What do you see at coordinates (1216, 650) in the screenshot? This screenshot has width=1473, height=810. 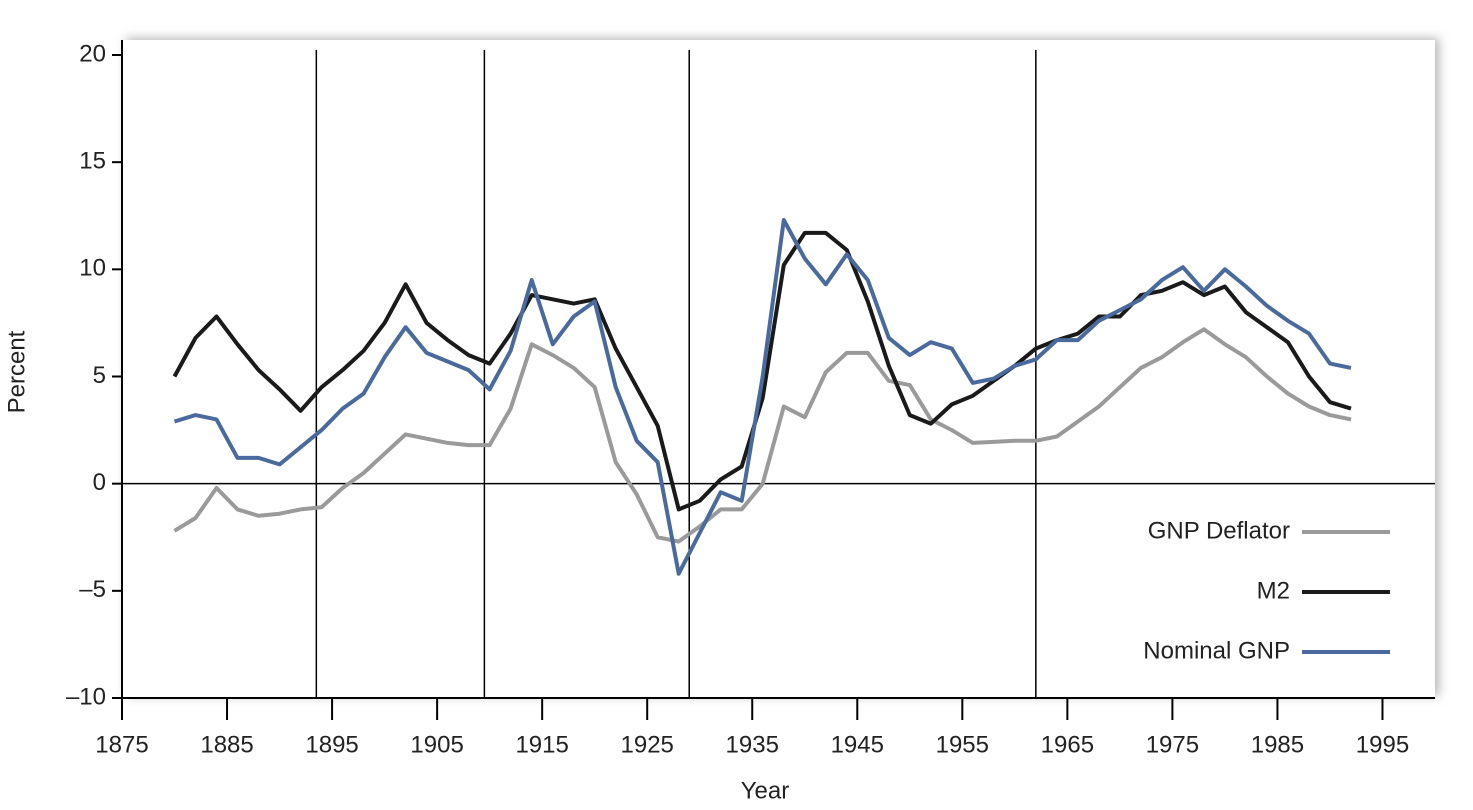 I see `legend-label: Nominal GNP` at bounding box center [1216, 650].